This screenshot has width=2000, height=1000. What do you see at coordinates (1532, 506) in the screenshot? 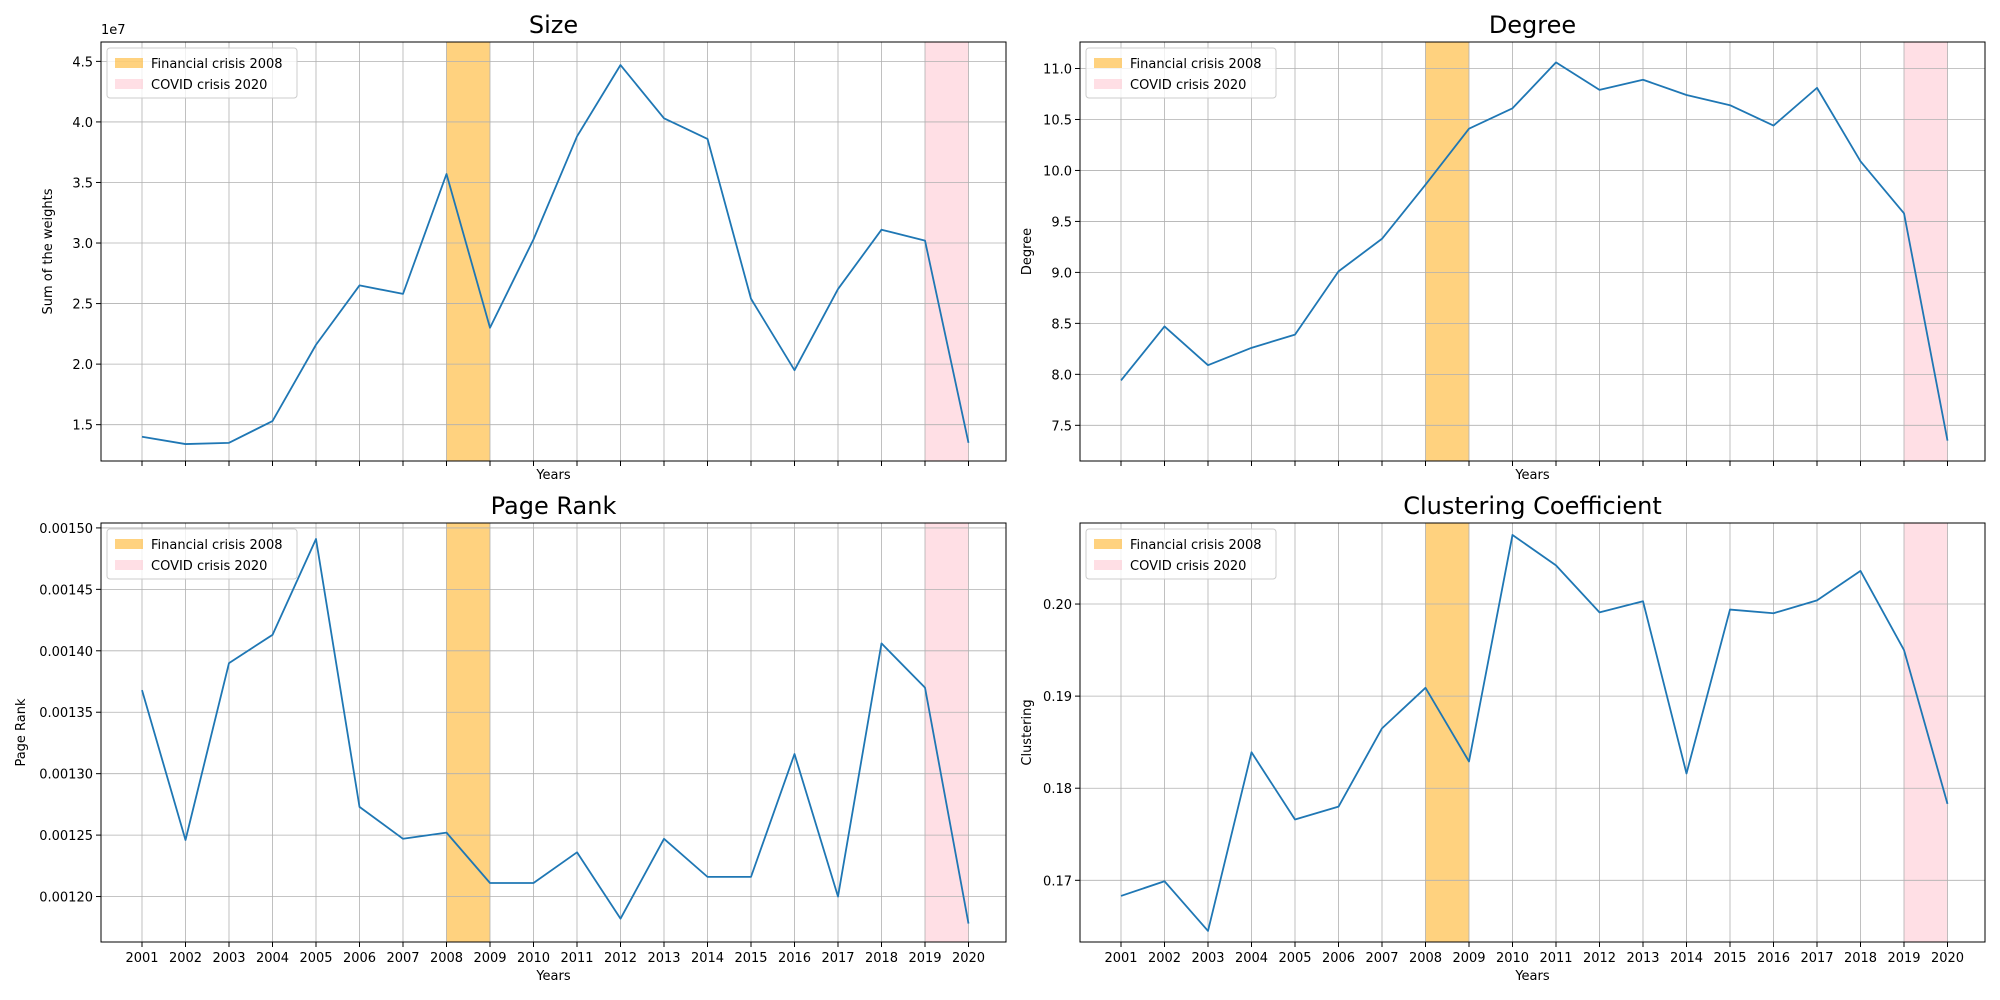
I see `chart-title: Clustering Coefficient` at bounding box center [1532, 506].